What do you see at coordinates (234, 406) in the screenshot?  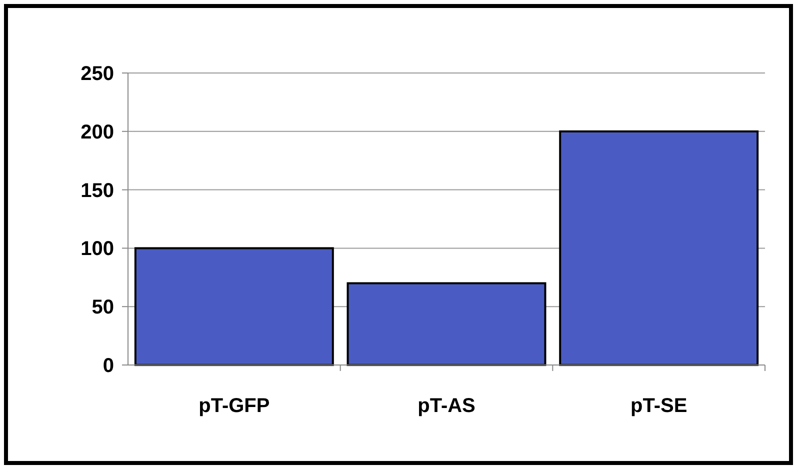 I see `x-tick-label: pT-GFP` at bounding box center [234, 406].